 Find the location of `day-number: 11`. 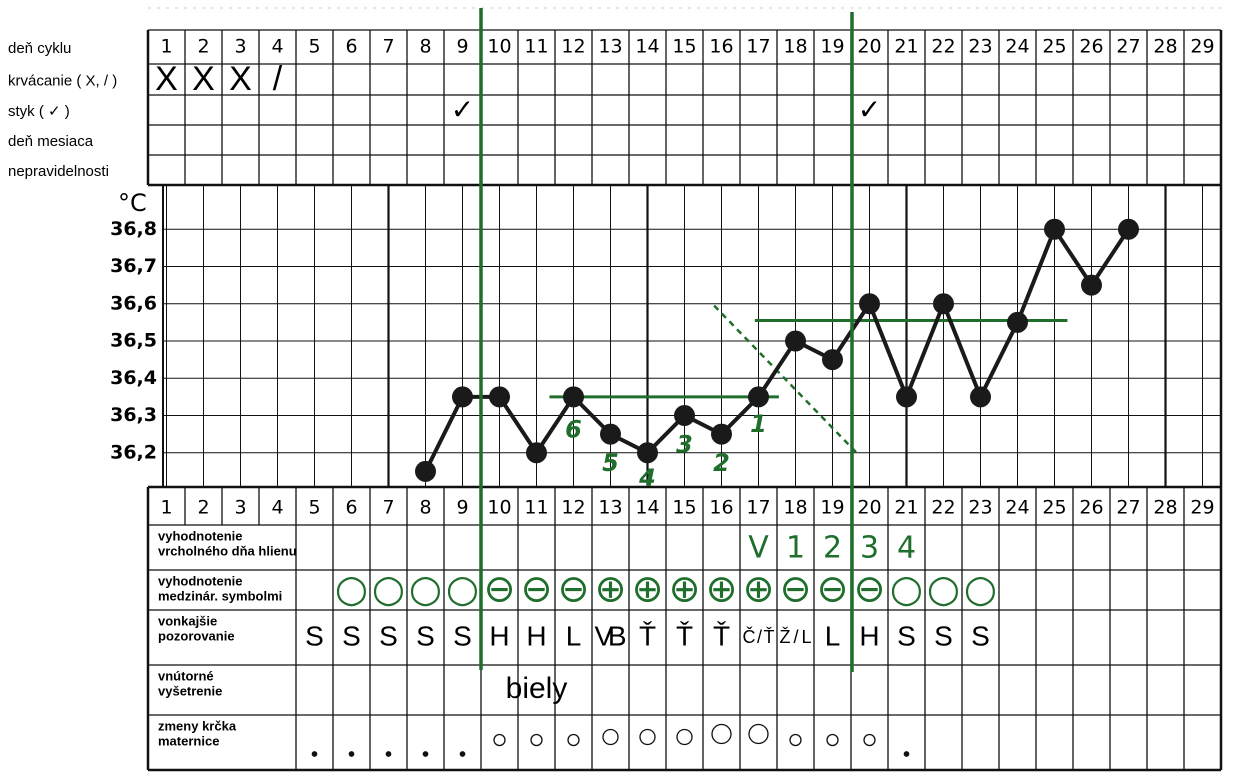

day-number: 11 is located at coordinates (536, 47).